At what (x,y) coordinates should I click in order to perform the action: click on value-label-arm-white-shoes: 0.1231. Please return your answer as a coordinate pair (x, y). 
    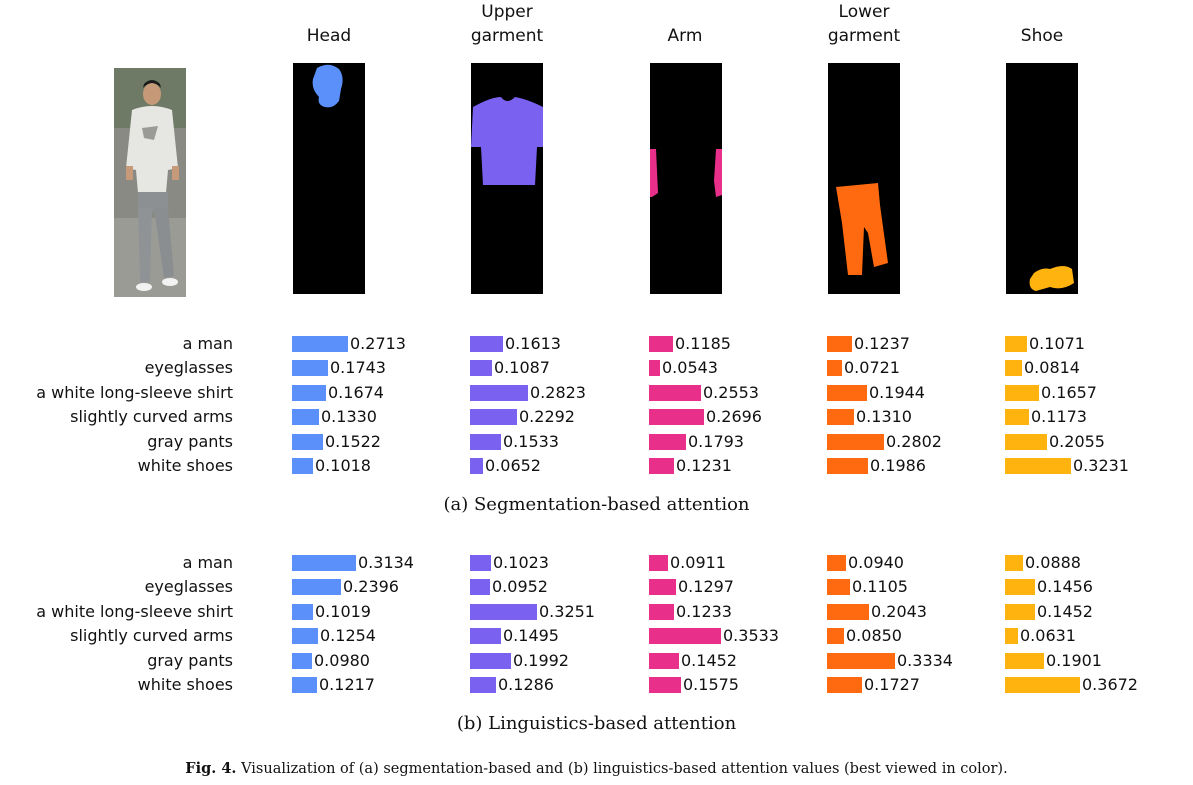
    Looking at the image, I should click on (704, 465).